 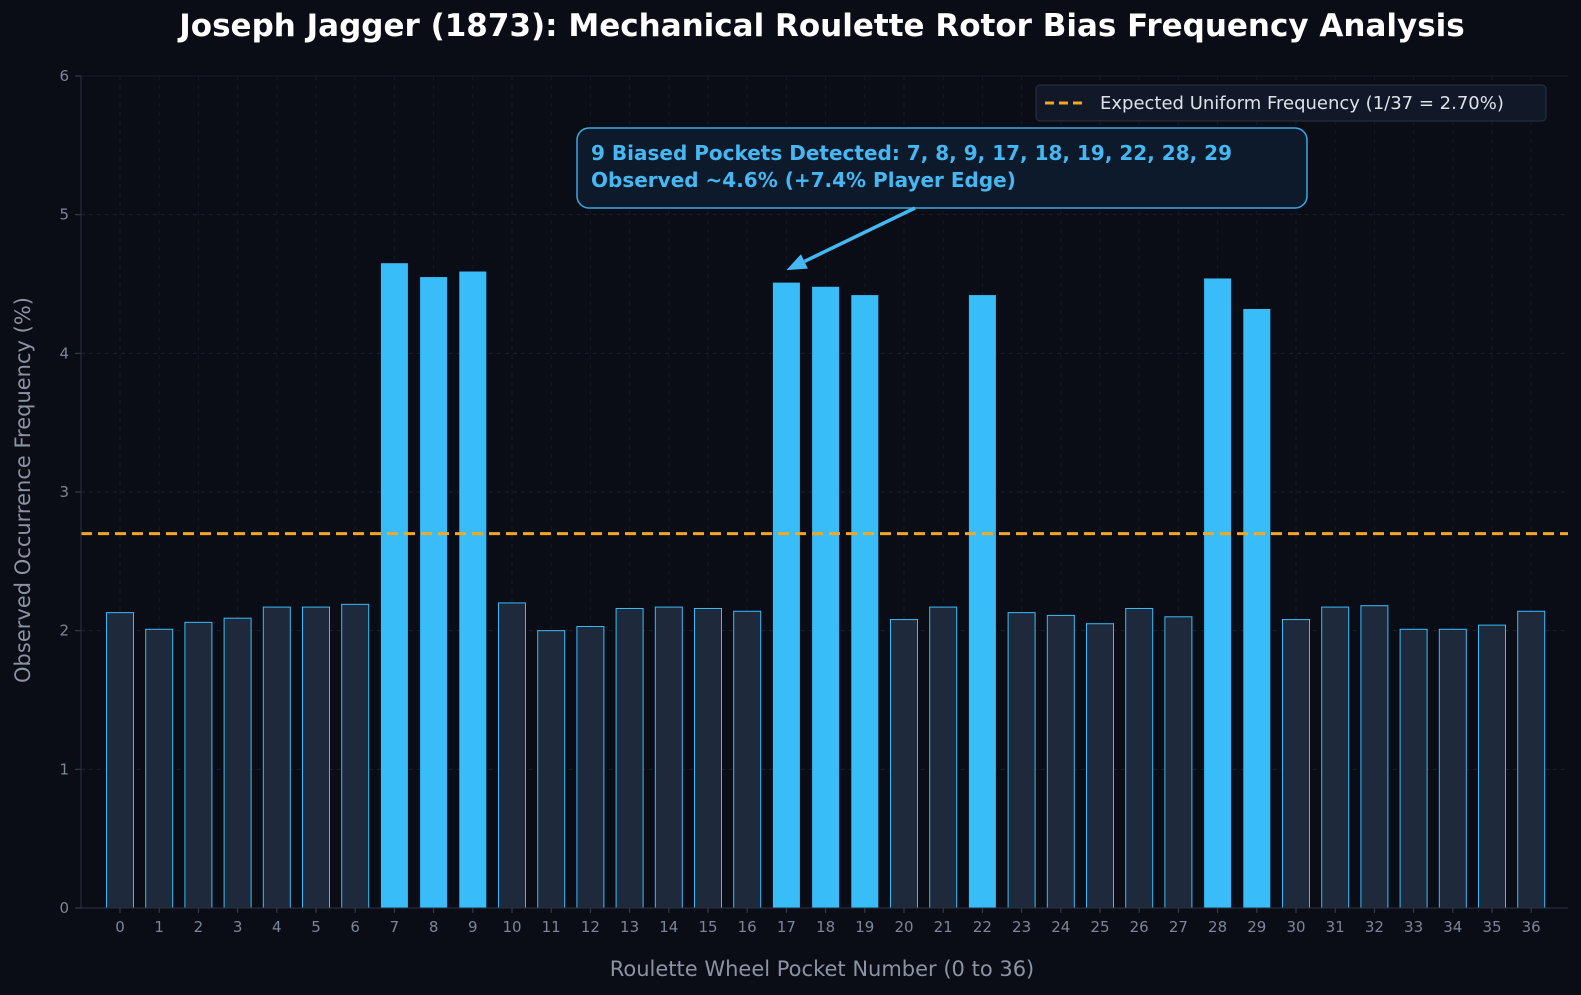 What do you see at coordinates (1060, 927) in the screenshot?
I see `x-tick-label: 24` at bounding box center [1060, 927].